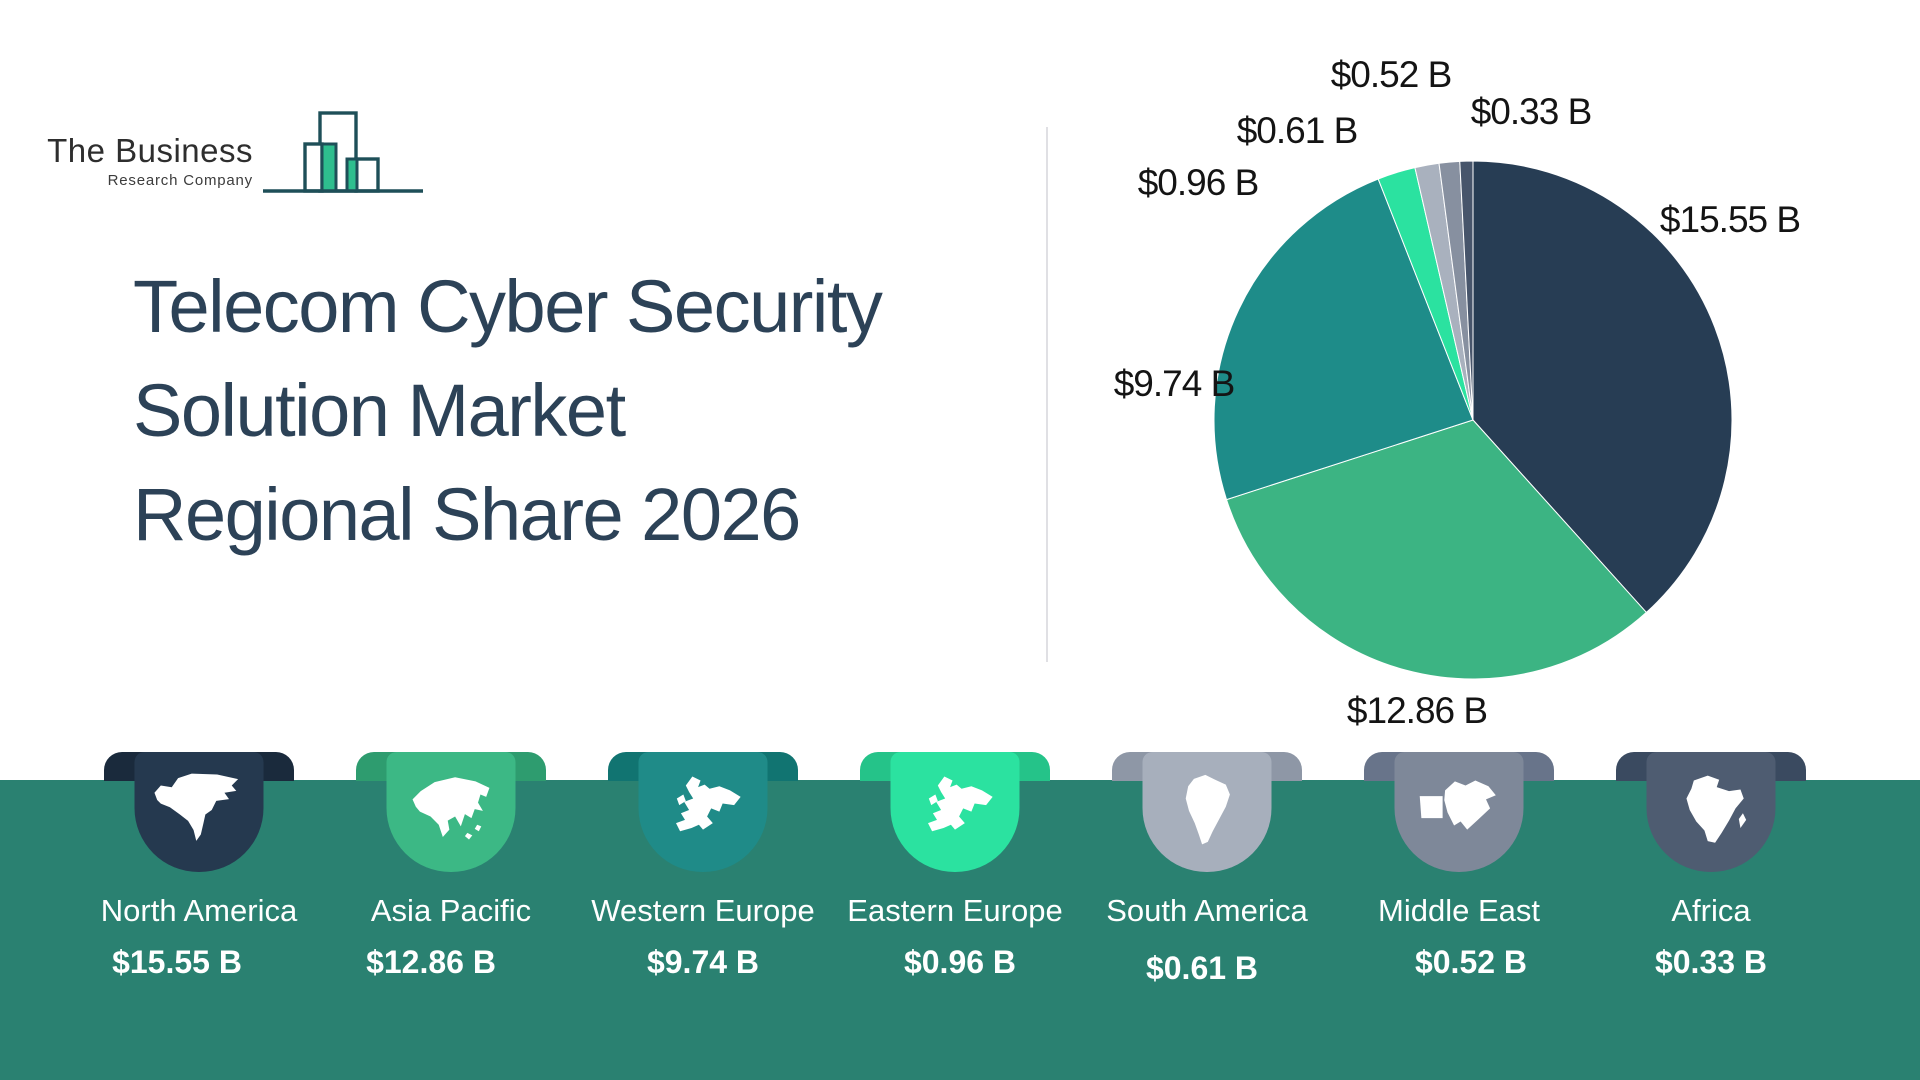 The image size is (1920, 1080). What do you see at coordinates (150, 150) in the screenshot?
I see `logo-name-line1: The Business` at bounding box center [150, 150].